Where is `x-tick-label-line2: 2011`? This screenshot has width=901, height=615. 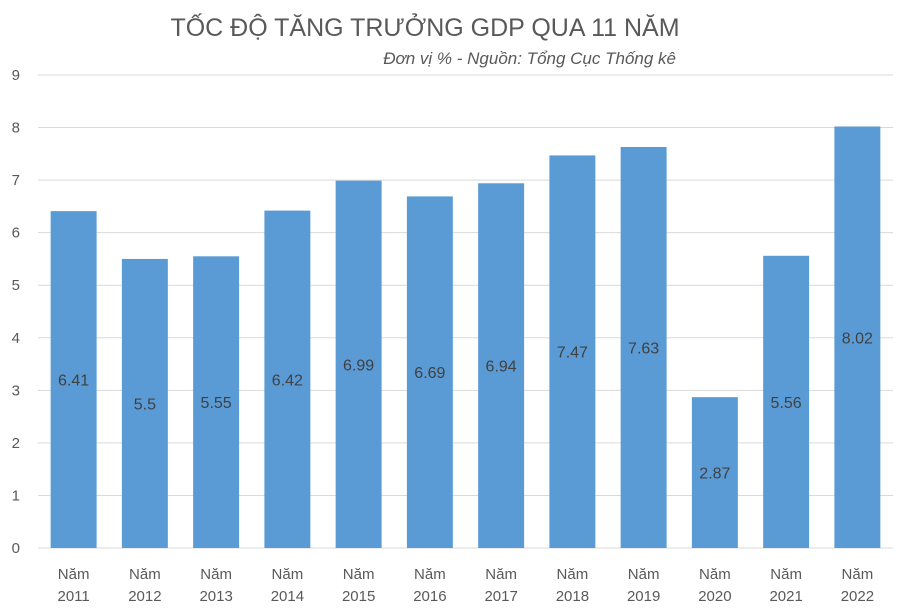 x-tick-label-line2: 2011 is located at coordinates (73, 596).